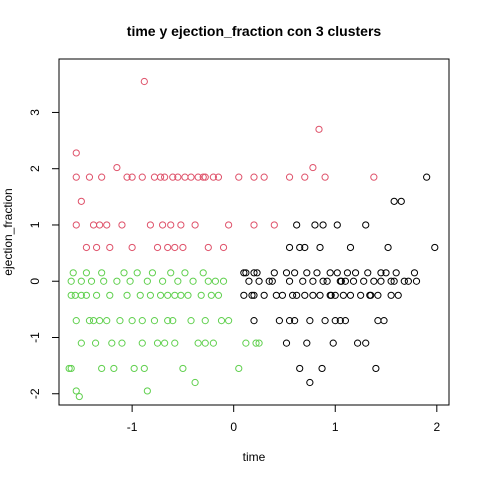 Image resolution: width=480 pixels, height=480 pixels. What do you see at coordinates (436, 427) in the screenshot?
I see `x-tick-label: 2` at bounding box center [436, 427].